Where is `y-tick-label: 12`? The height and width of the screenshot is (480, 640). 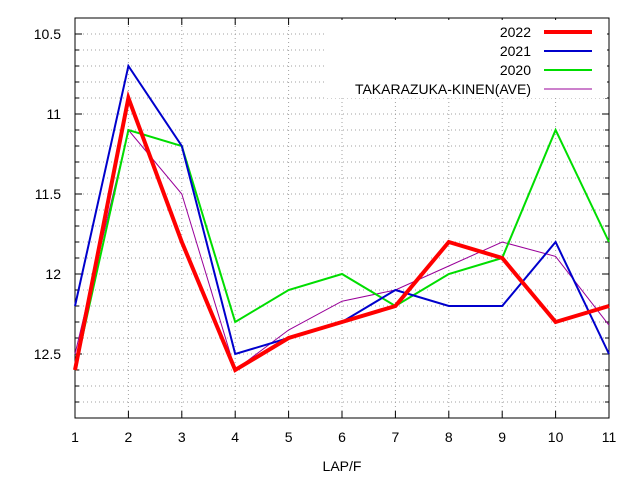
y-tick-label: 12 is located at coordinates (53, 274).